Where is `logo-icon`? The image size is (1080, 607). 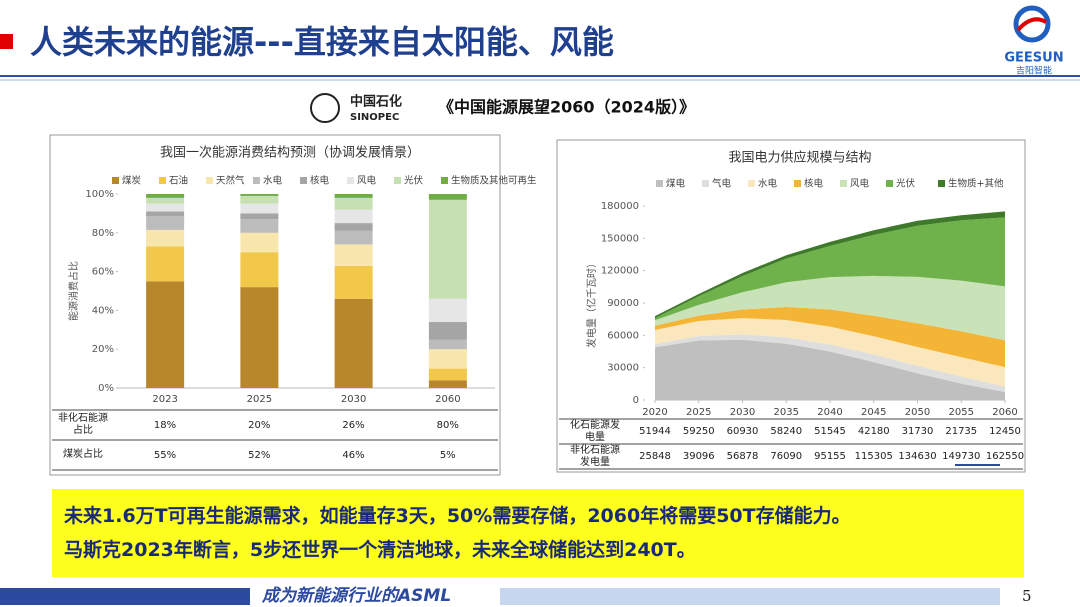
logo-icon is located at coordinates (1032, 24).